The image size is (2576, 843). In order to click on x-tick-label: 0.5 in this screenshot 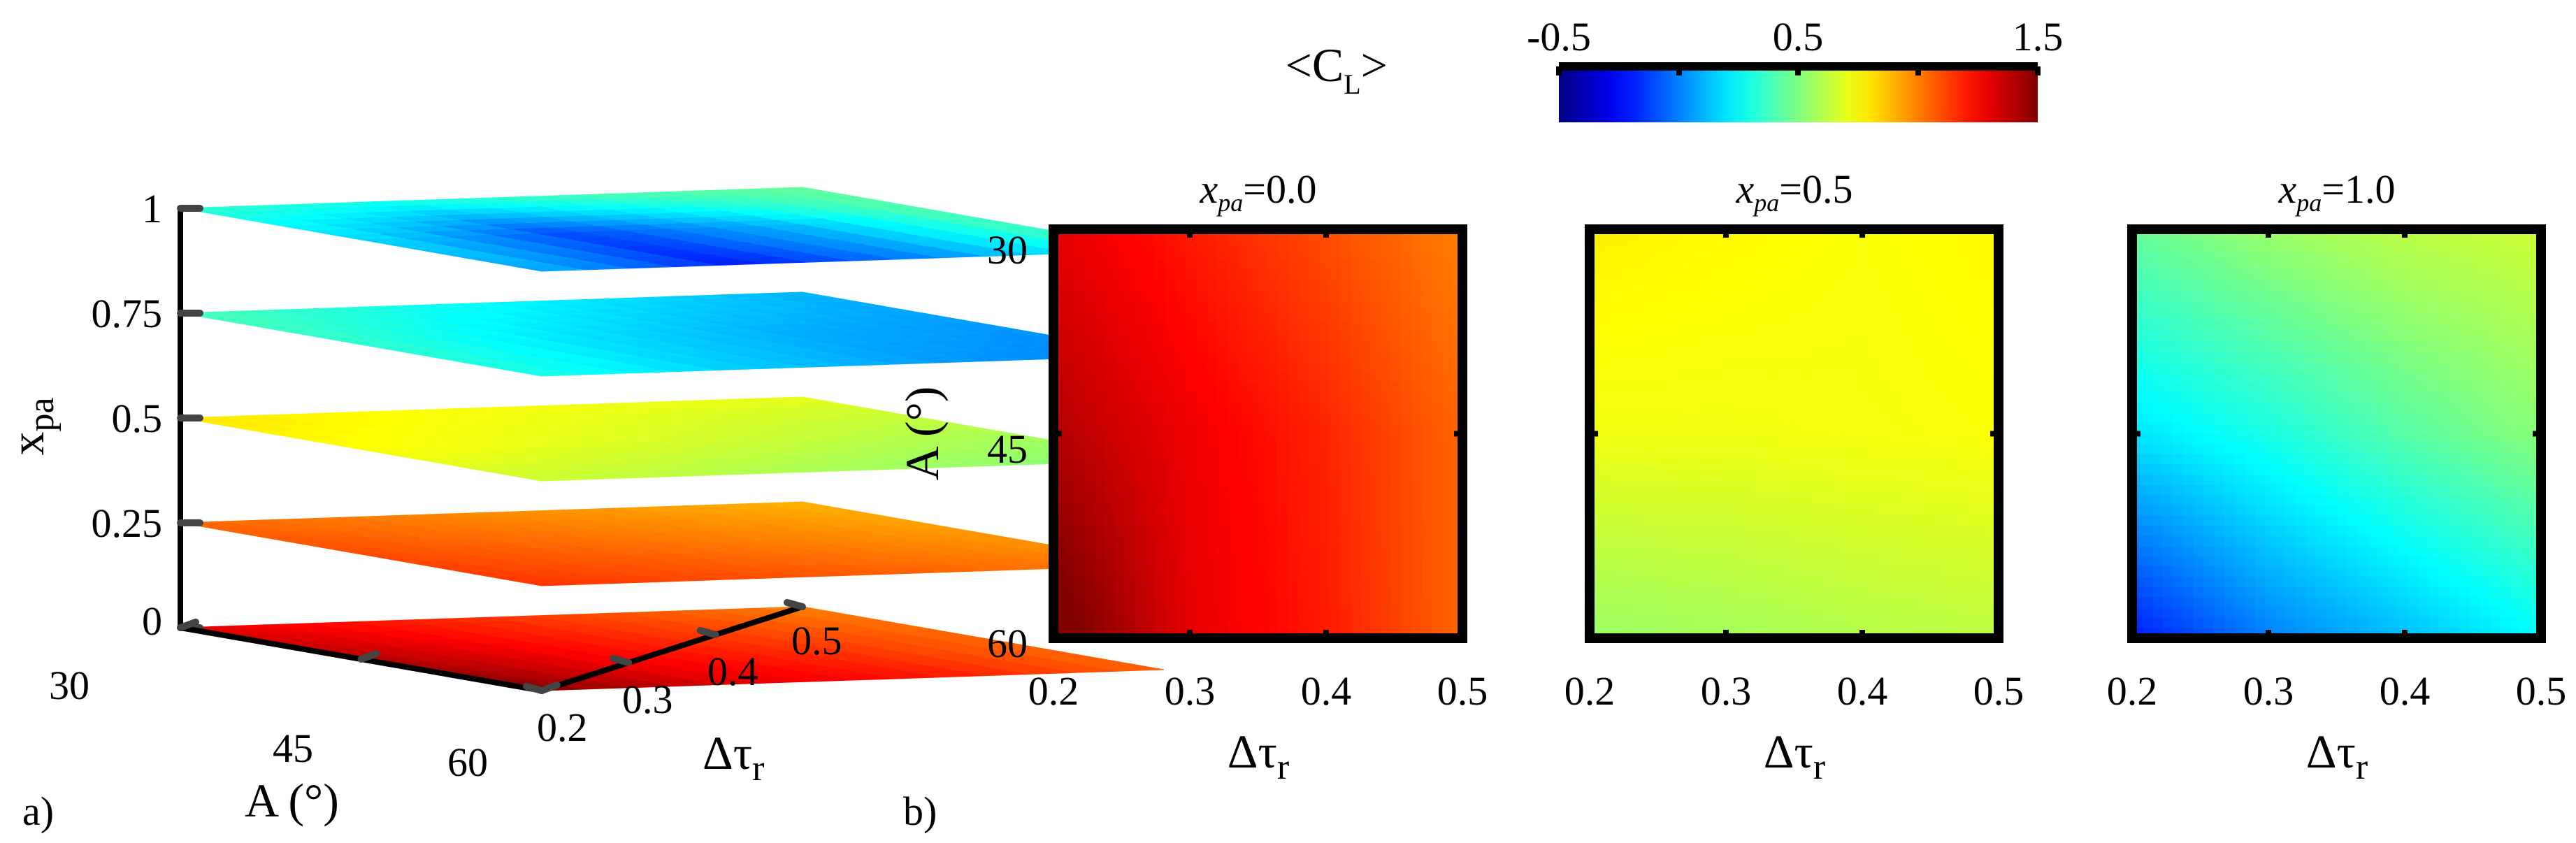, I will do `click(1462, 691)`.